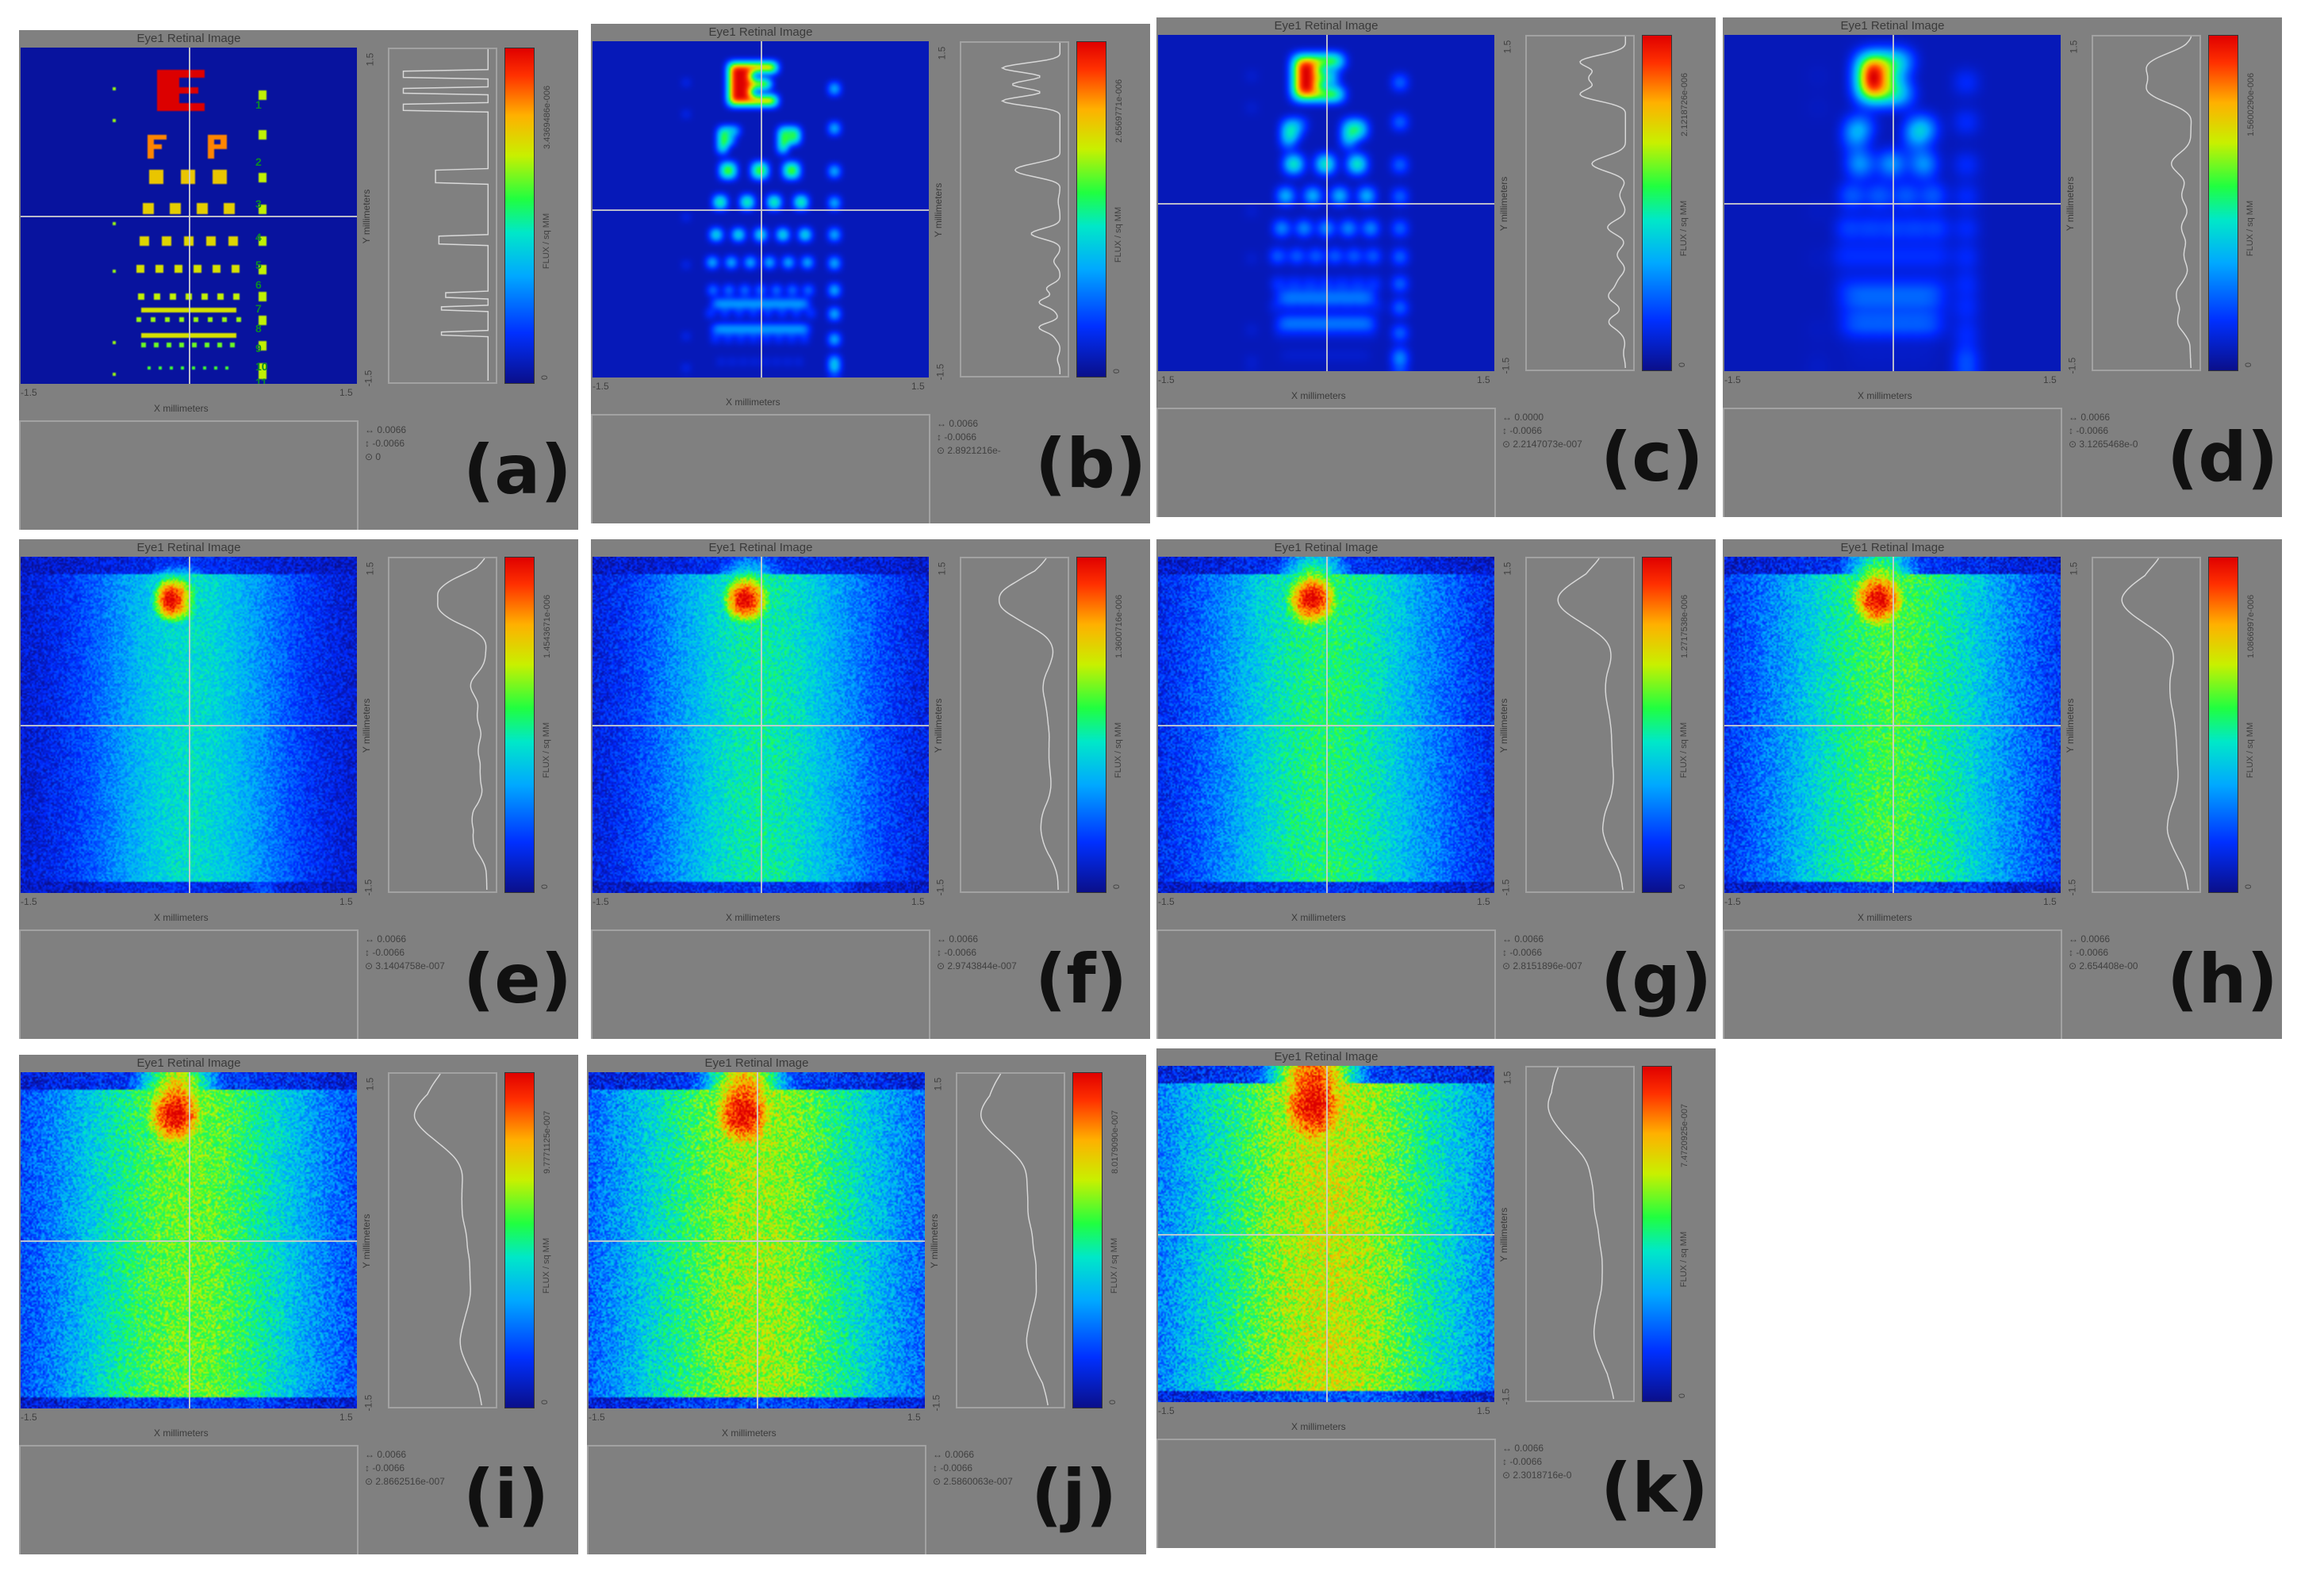 This screenshot has width=2324, height=1575. I want to click on flux-value: 2.654408e-00, so click(2108, 966).